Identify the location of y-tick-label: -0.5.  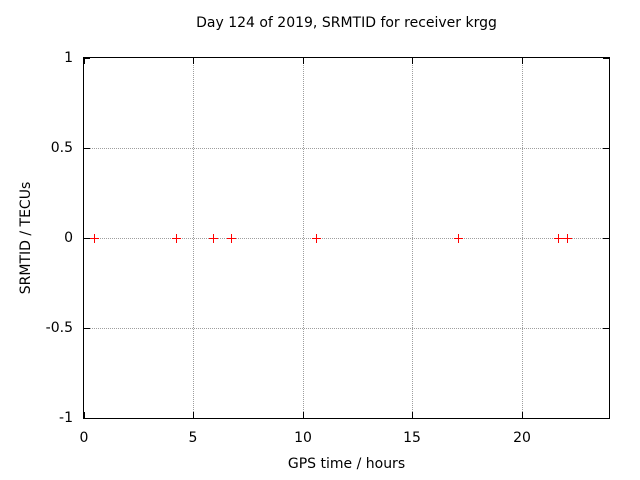
(59, 328).